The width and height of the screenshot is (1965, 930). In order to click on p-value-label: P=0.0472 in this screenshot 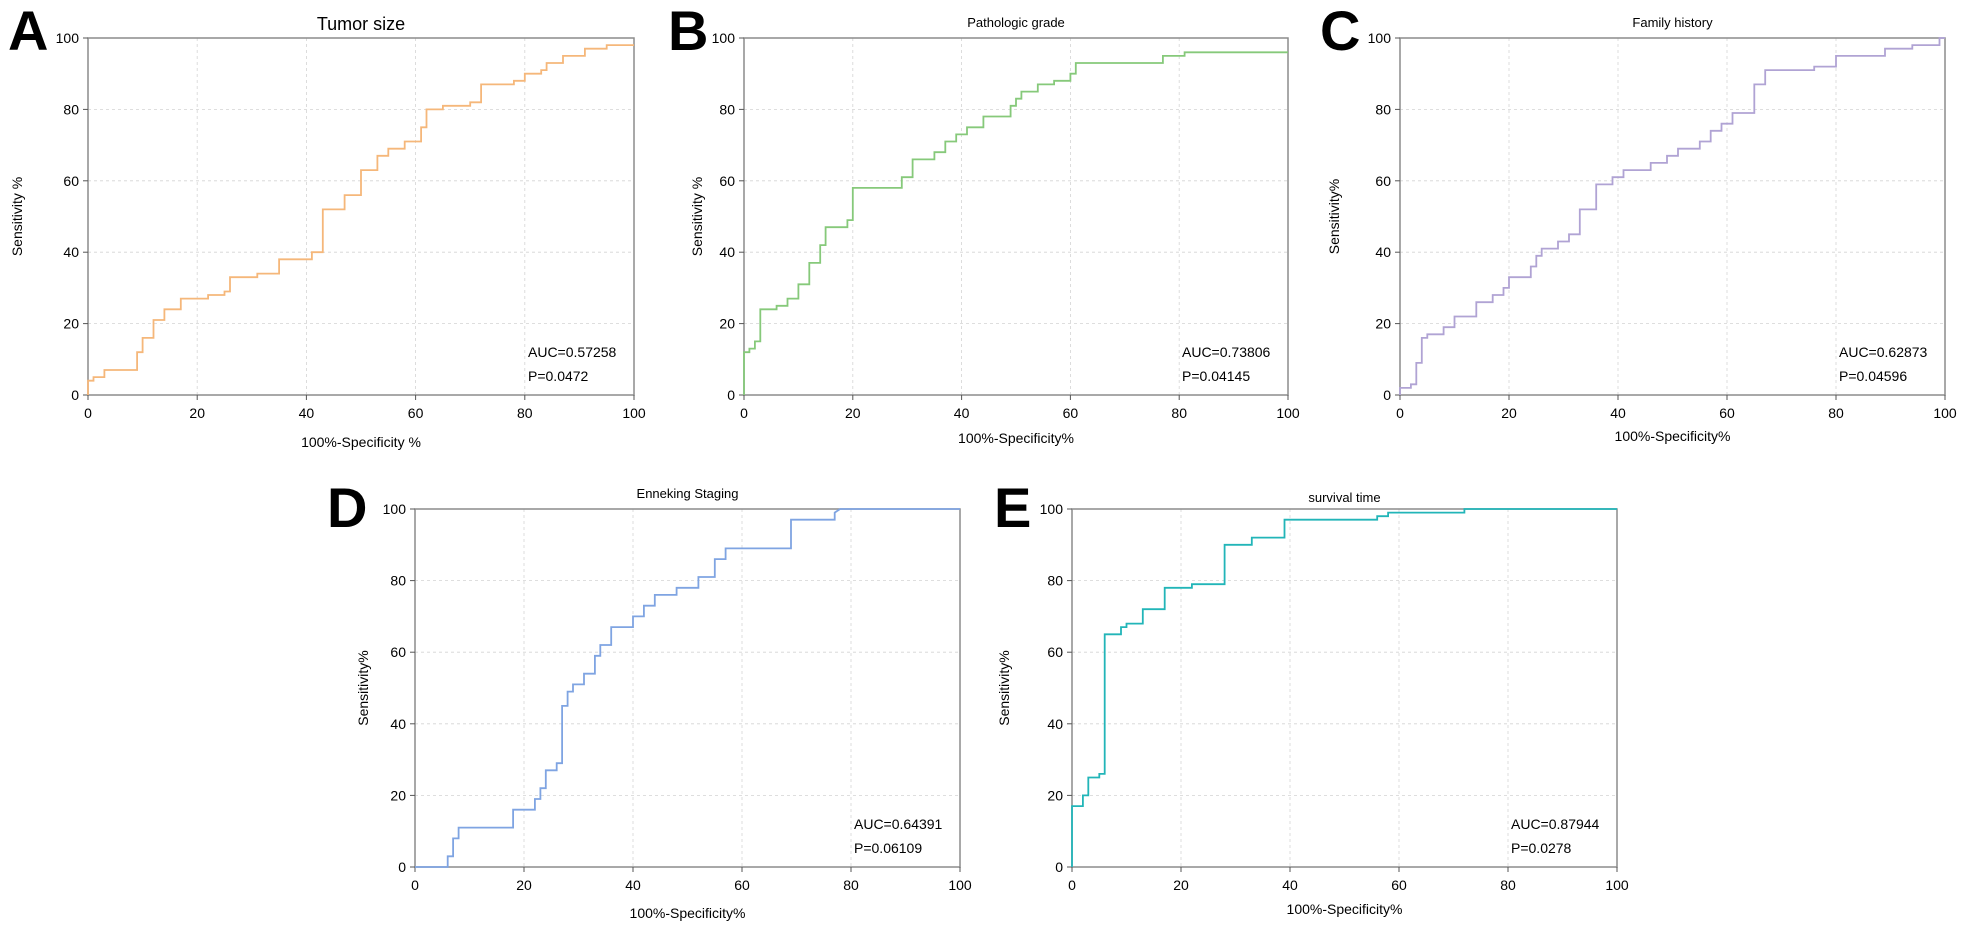, I will do `click(558, 376)`.